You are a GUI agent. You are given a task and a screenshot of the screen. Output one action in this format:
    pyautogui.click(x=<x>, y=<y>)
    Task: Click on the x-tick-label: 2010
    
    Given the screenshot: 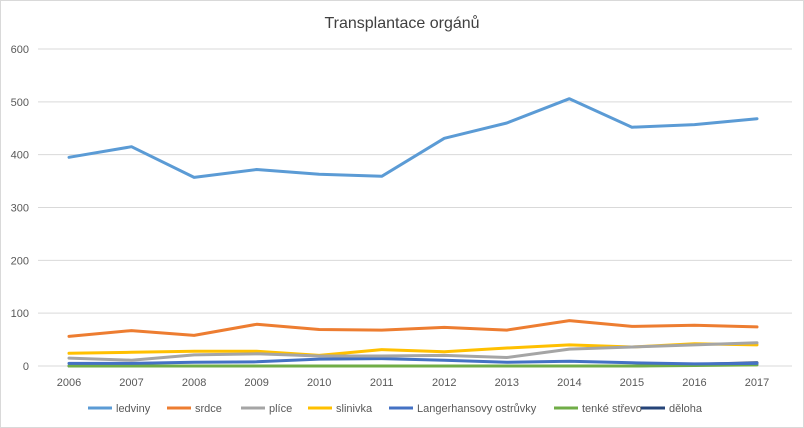 What is the action you would take?
    pyautogui.click(x=319, y=383)
    